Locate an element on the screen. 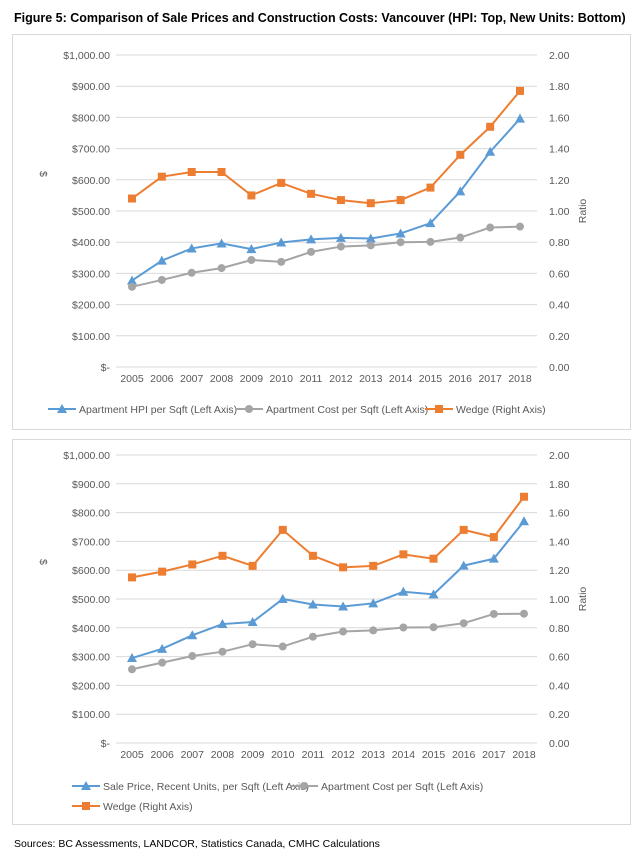 This screenshot has width=639, height=867. y-tick-label: $- is located at coordinates (106, 368).